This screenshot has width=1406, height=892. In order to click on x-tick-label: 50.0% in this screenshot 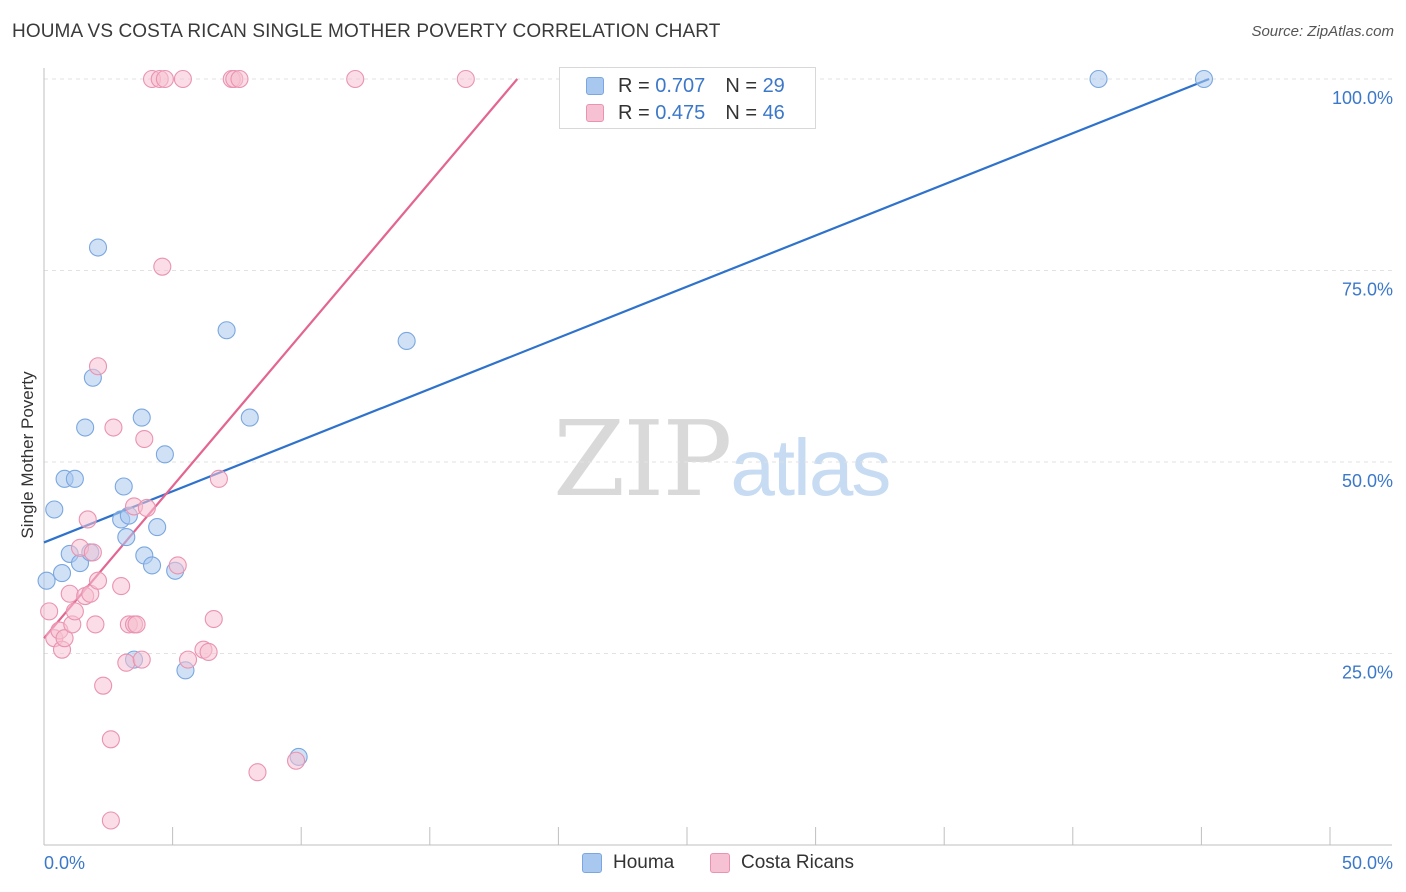, I will do `click(1367, 863)`.